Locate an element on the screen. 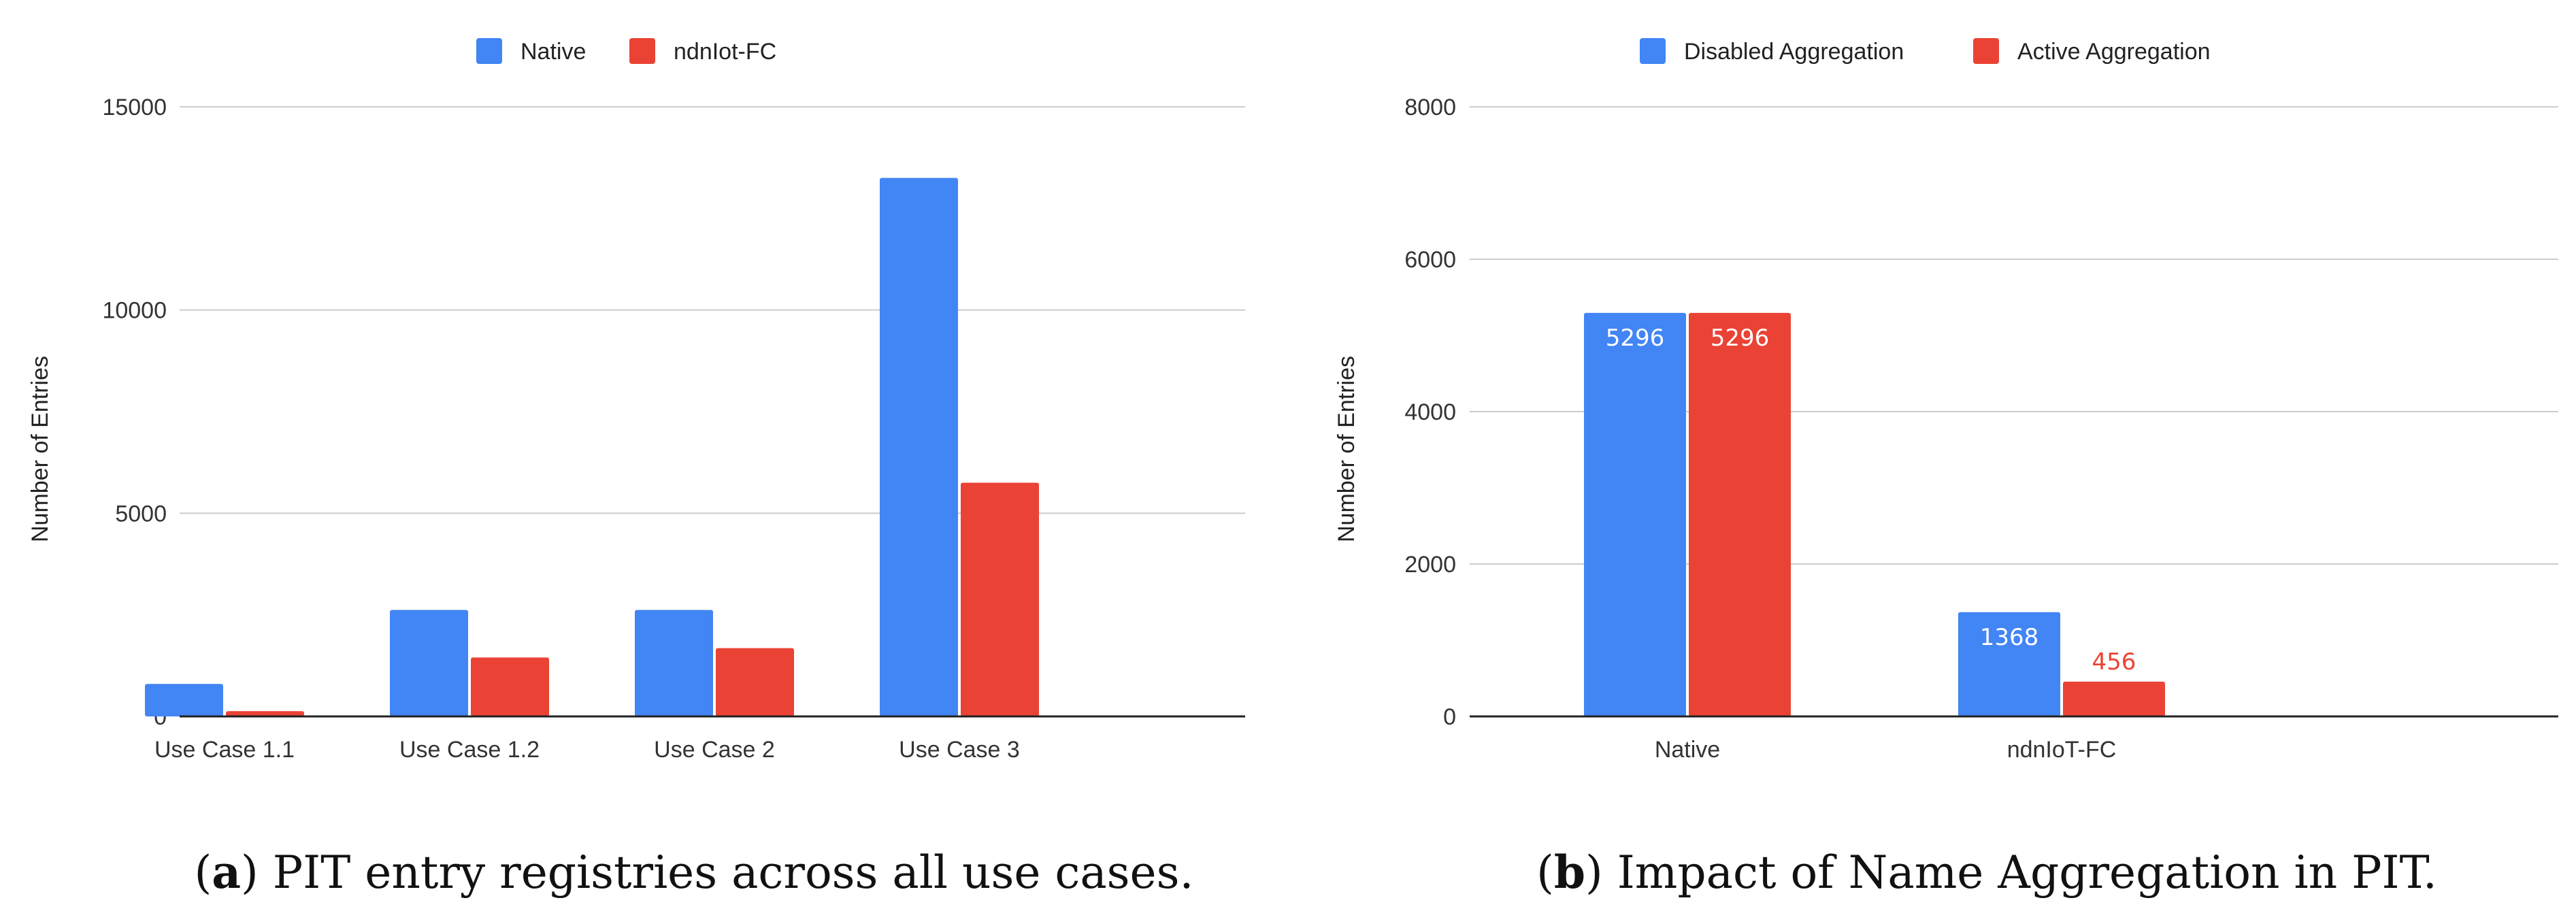 Image resolution: width=2576 pixels, height=911 pixels. chart-b-y-tick-0: 0 is located at coordinates (1449, 717).